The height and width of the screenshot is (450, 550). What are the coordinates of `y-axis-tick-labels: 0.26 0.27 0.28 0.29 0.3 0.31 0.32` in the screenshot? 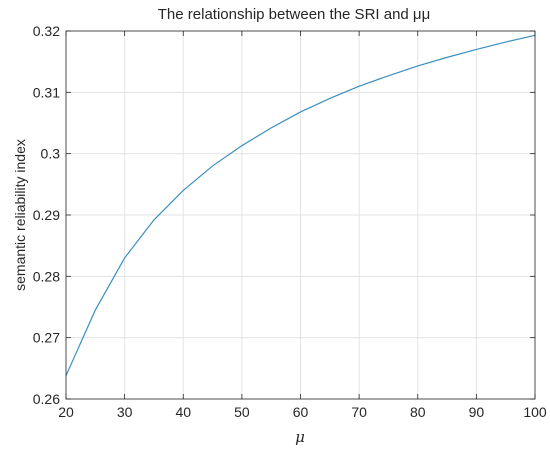 It's located at (46, 215).